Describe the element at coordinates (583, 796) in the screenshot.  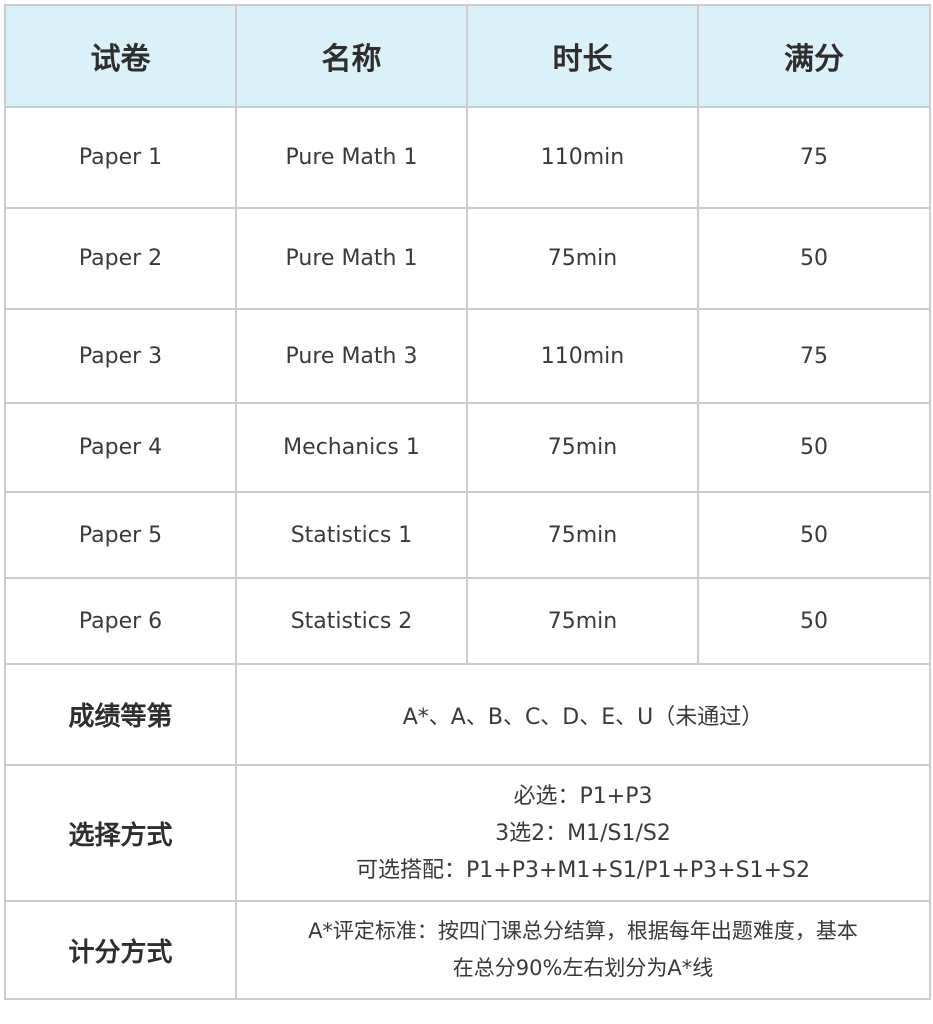
I see `selection-line: 必选：P1+P3` at that location.